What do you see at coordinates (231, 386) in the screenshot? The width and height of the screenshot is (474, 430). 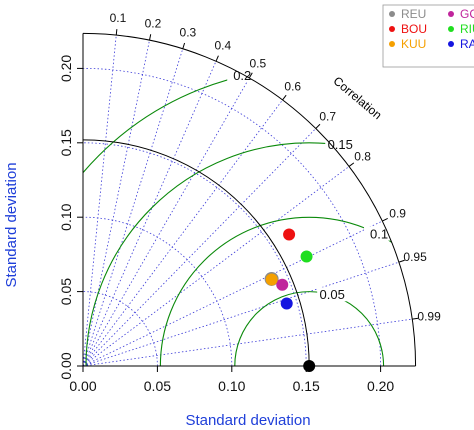 I see `x-tick-label-2: 0.10` at bounding box center [231, 386].